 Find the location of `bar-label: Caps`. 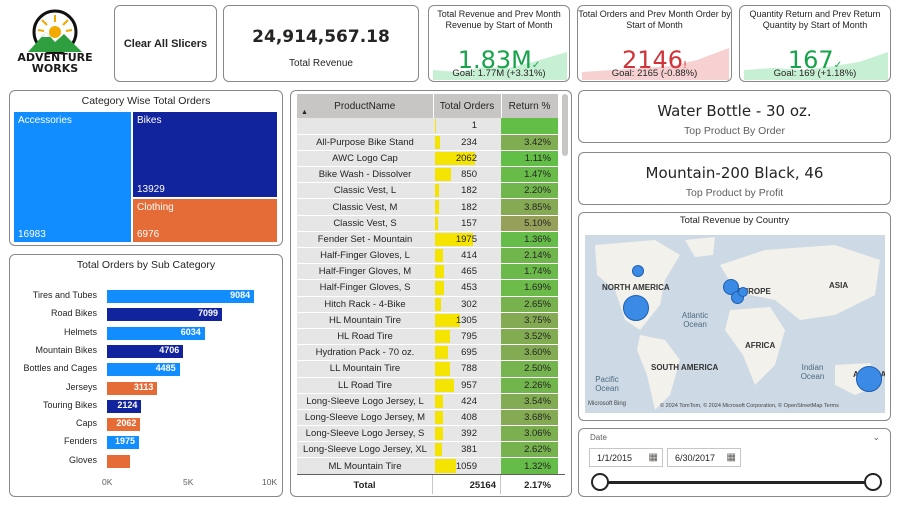

bar-label: Caps is located at coordinates (86, 423).